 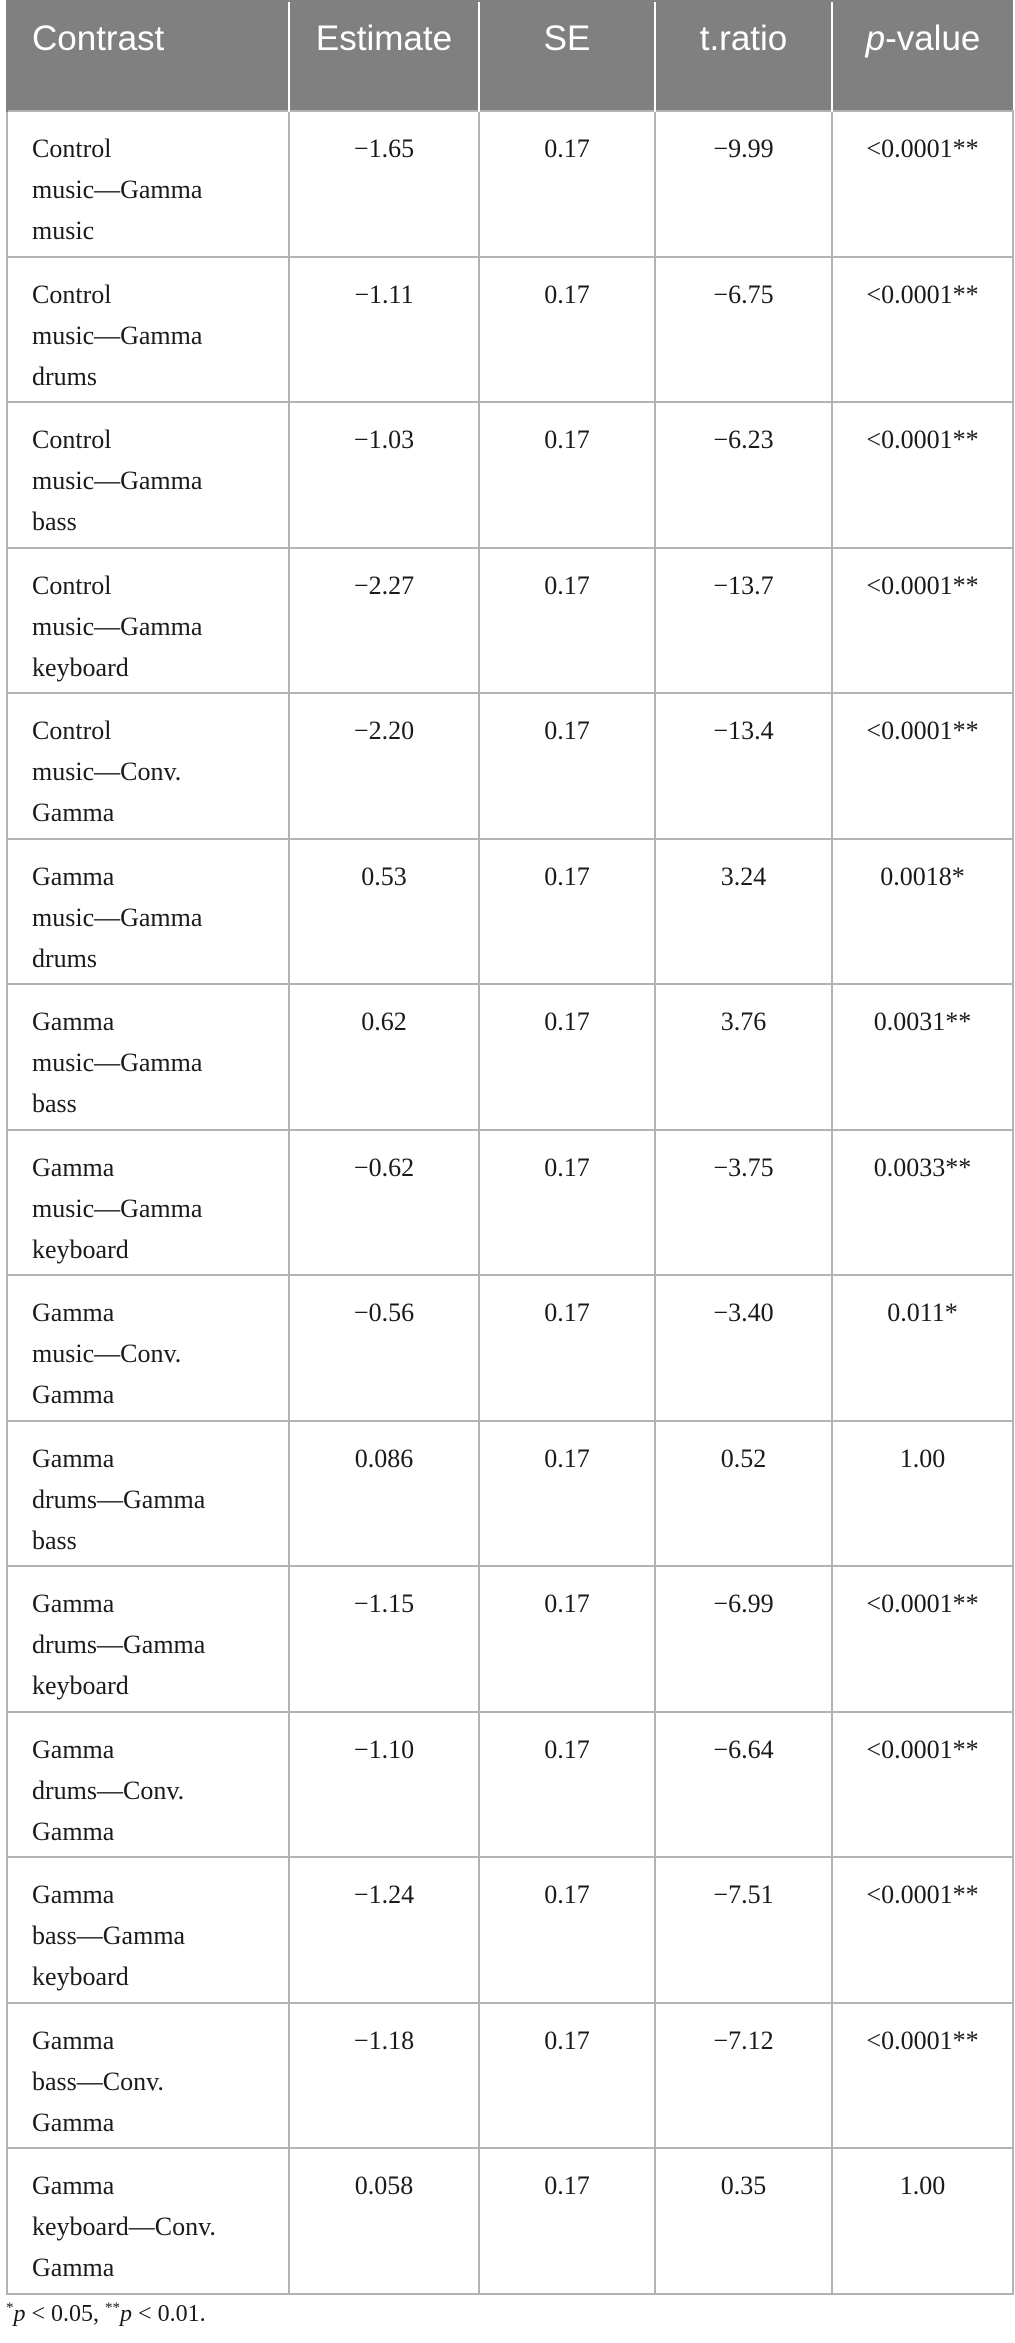 I want to click on tratio-cell: 3.24, so click(x=743, y=911).